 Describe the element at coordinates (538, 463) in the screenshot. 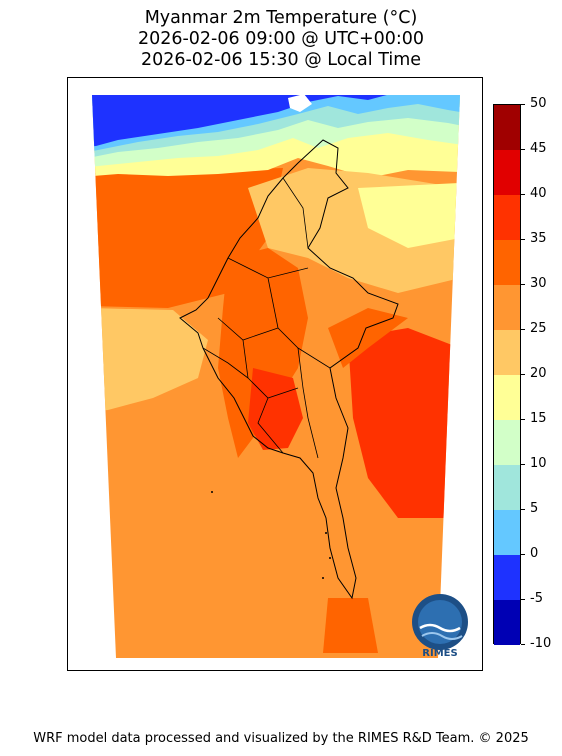

I see `colorbar-label: 10` at that location.